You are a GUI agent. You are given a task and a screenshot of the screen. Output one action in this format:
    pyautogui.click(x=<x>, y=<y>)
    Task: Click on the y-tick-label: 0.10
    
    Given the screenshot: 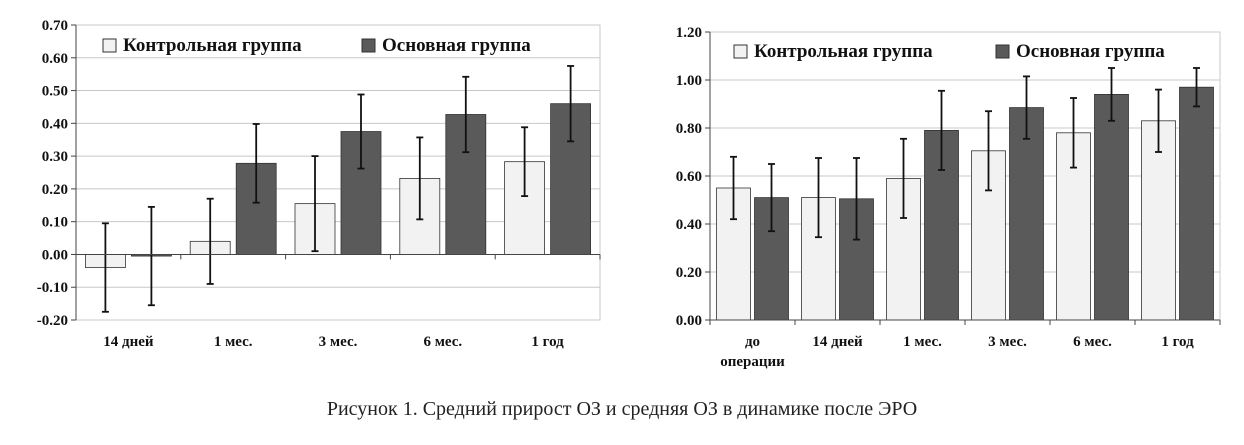 What is the action you would take?
    pyautogui.click(x=55, y=223)
    